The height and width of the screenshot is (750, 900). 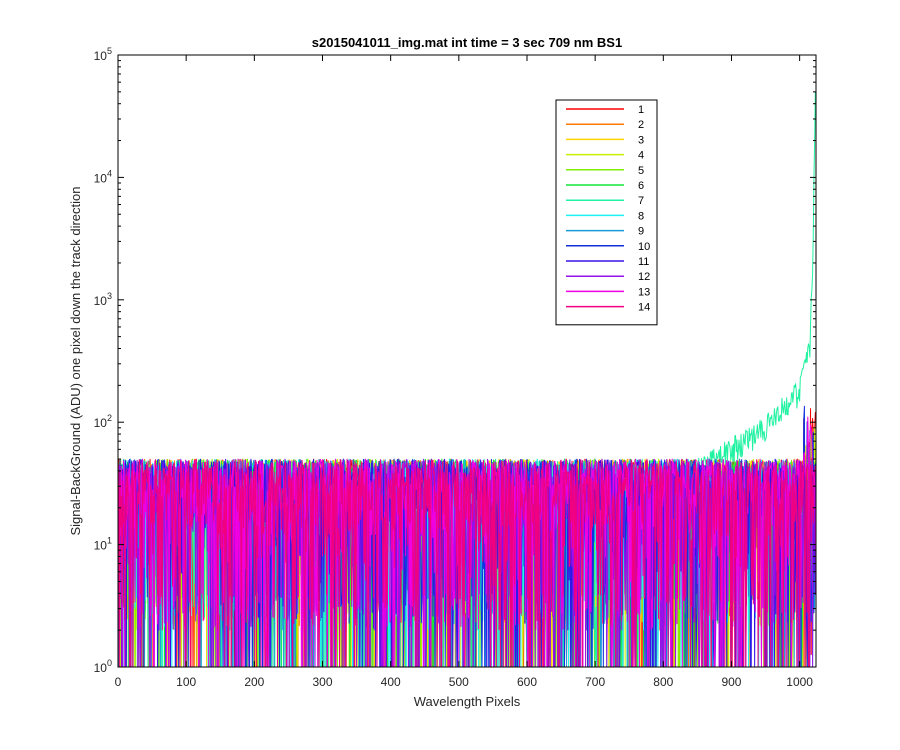 What do you see at coordinates (118, 682) in the screenshot?
I see `x-tick-label: 0` at bounding box center [118, 682].